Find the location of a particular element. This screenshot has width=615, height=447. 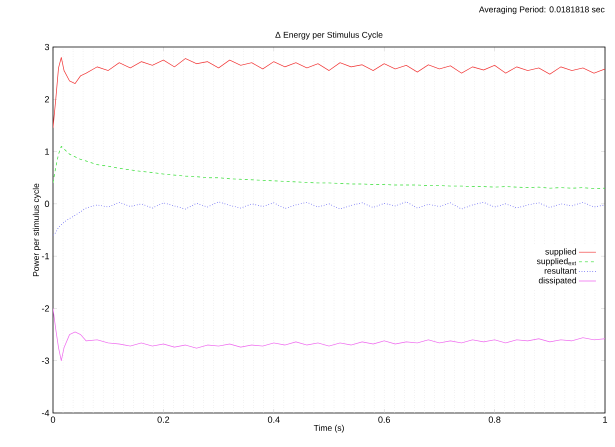

text: Averaging Period: 0.0181818 sec is located at coordinates (541, 10).